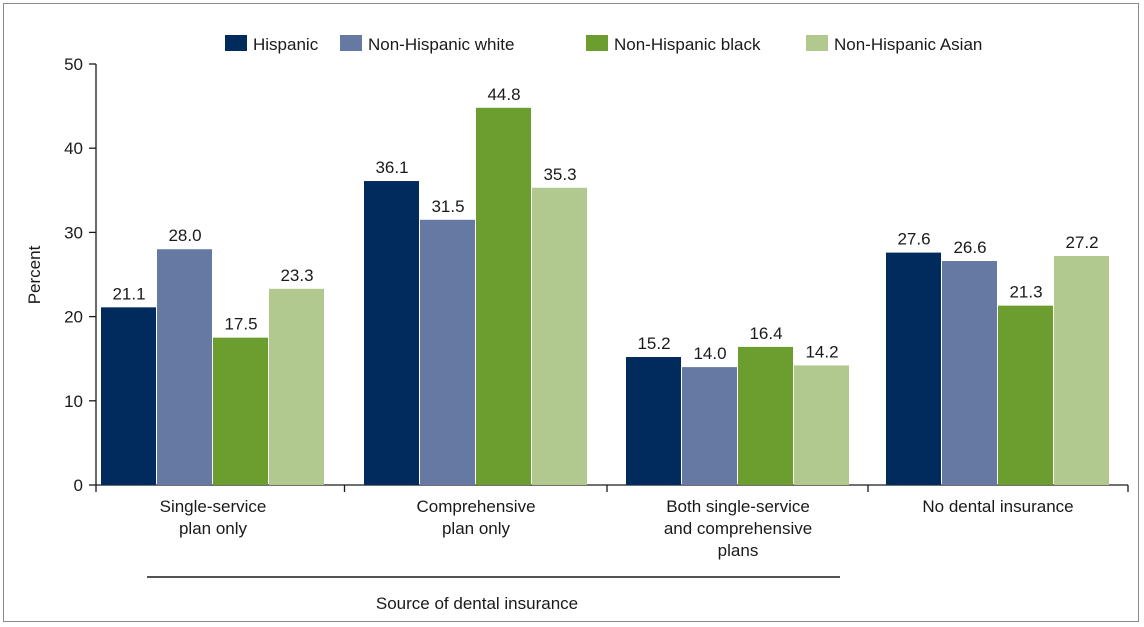 Image resolution: width=1144 pixels, height=627 pixels. What do you see at coordinates (821, 351) in the screenshot?
I see `bar-value-label: 14.2` at bounding box center [821, 351].